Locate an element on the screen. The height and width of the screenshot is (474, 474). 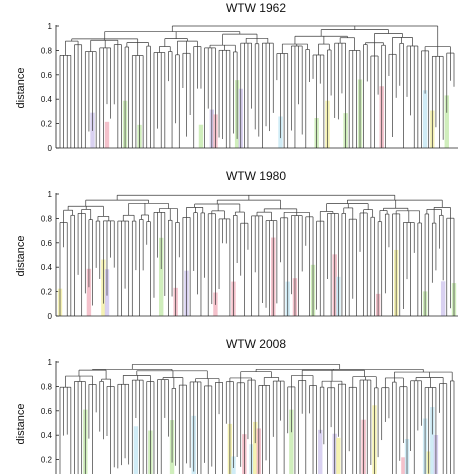
highlight-bands is located at coordinates (261, 439).